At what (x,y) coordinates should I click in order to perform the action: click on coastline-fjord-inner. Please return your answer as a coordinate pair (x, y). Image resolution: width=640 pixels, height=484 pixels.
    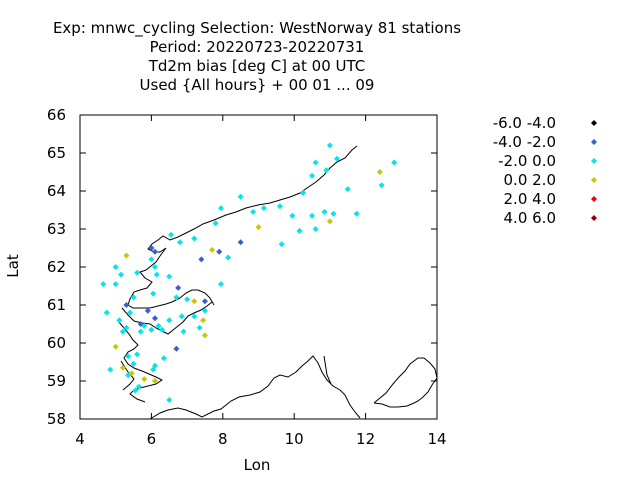
    Looking at the image, I should click on (127, 375).